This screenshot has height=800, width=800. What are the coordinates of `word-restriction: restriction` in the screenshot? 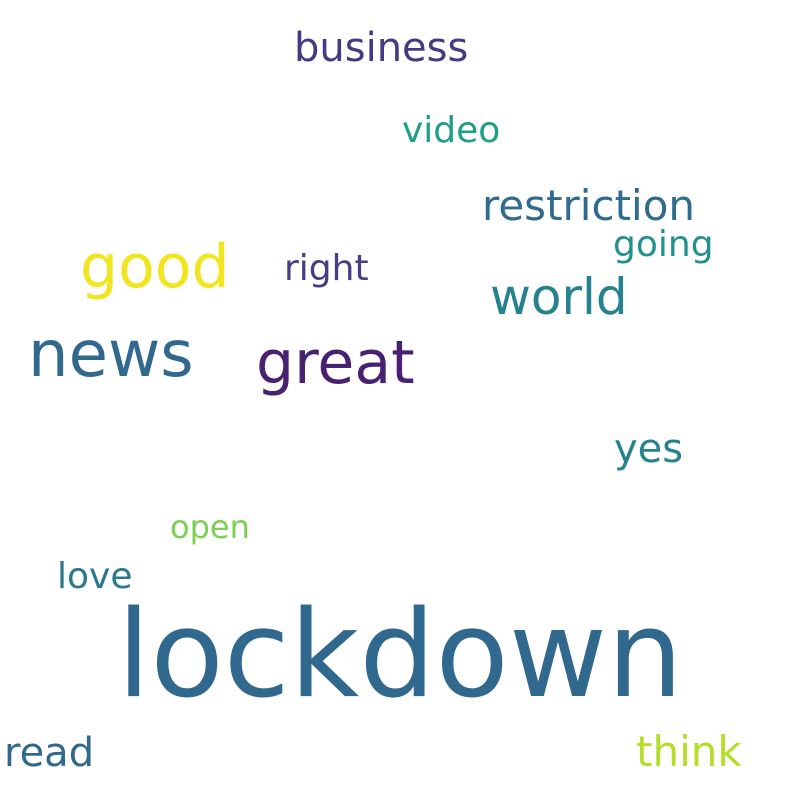 It's located at (589, 205).